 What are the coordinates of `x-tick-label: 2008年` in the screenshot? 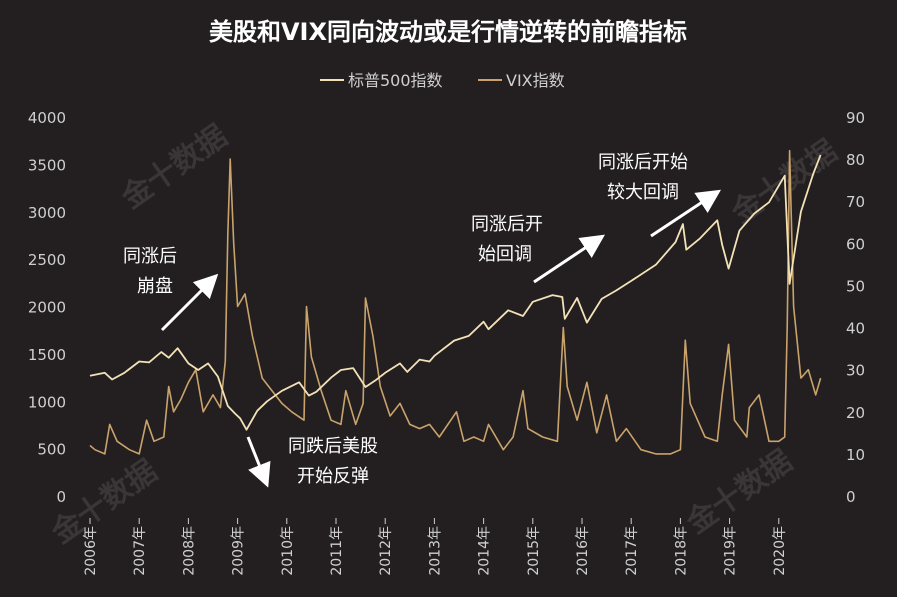 It's located at (189, 551).